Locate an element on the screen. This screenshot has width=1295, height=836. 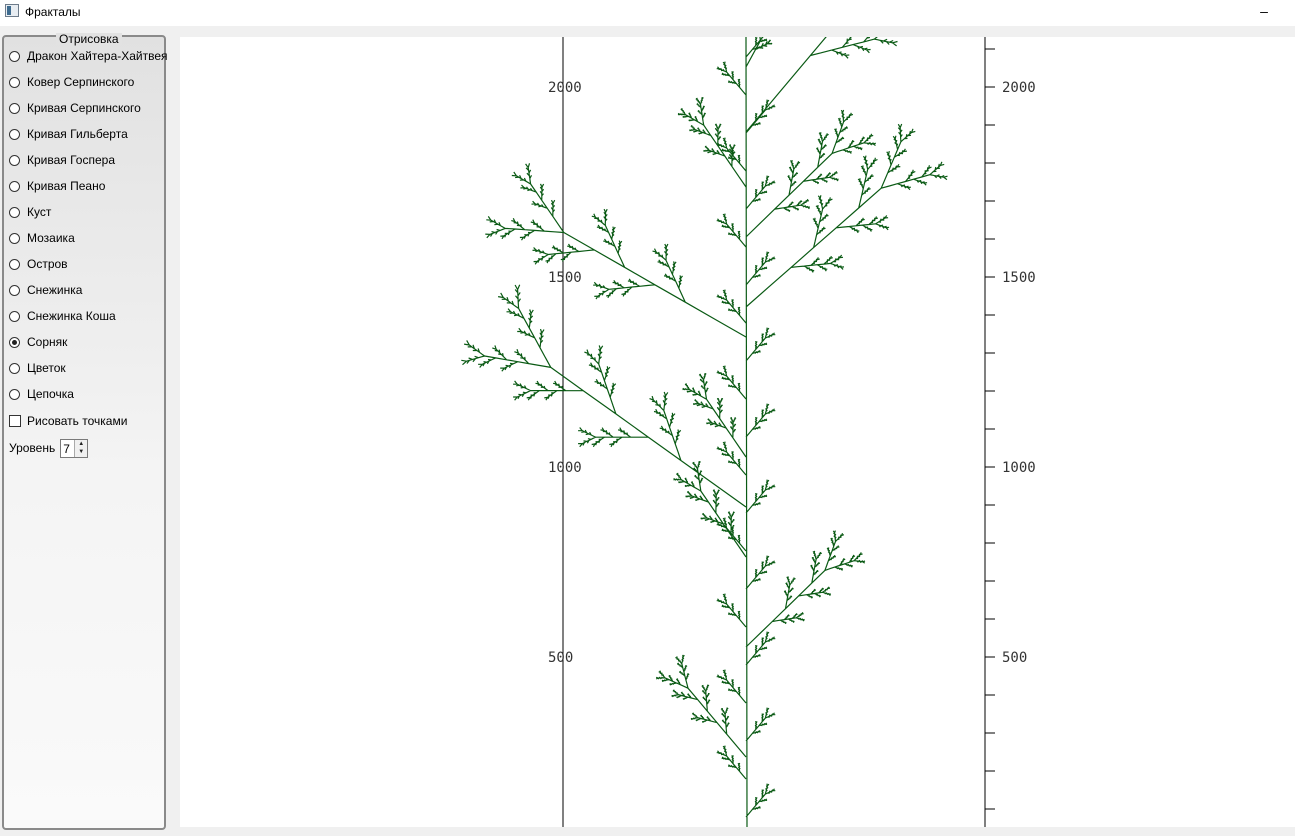
level-label: Уровень is located at coordinates (32, 448).